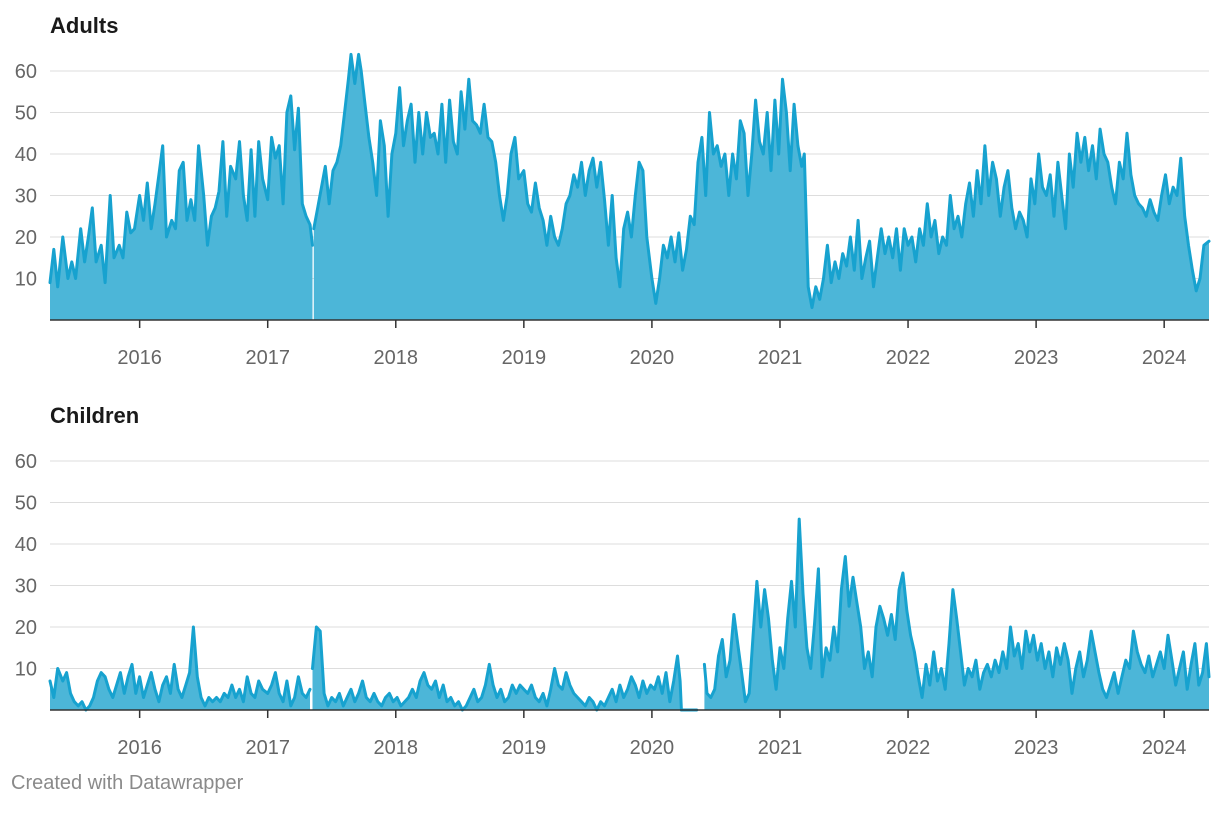  I want to click on chart-title: Adults, so click(84, 25).